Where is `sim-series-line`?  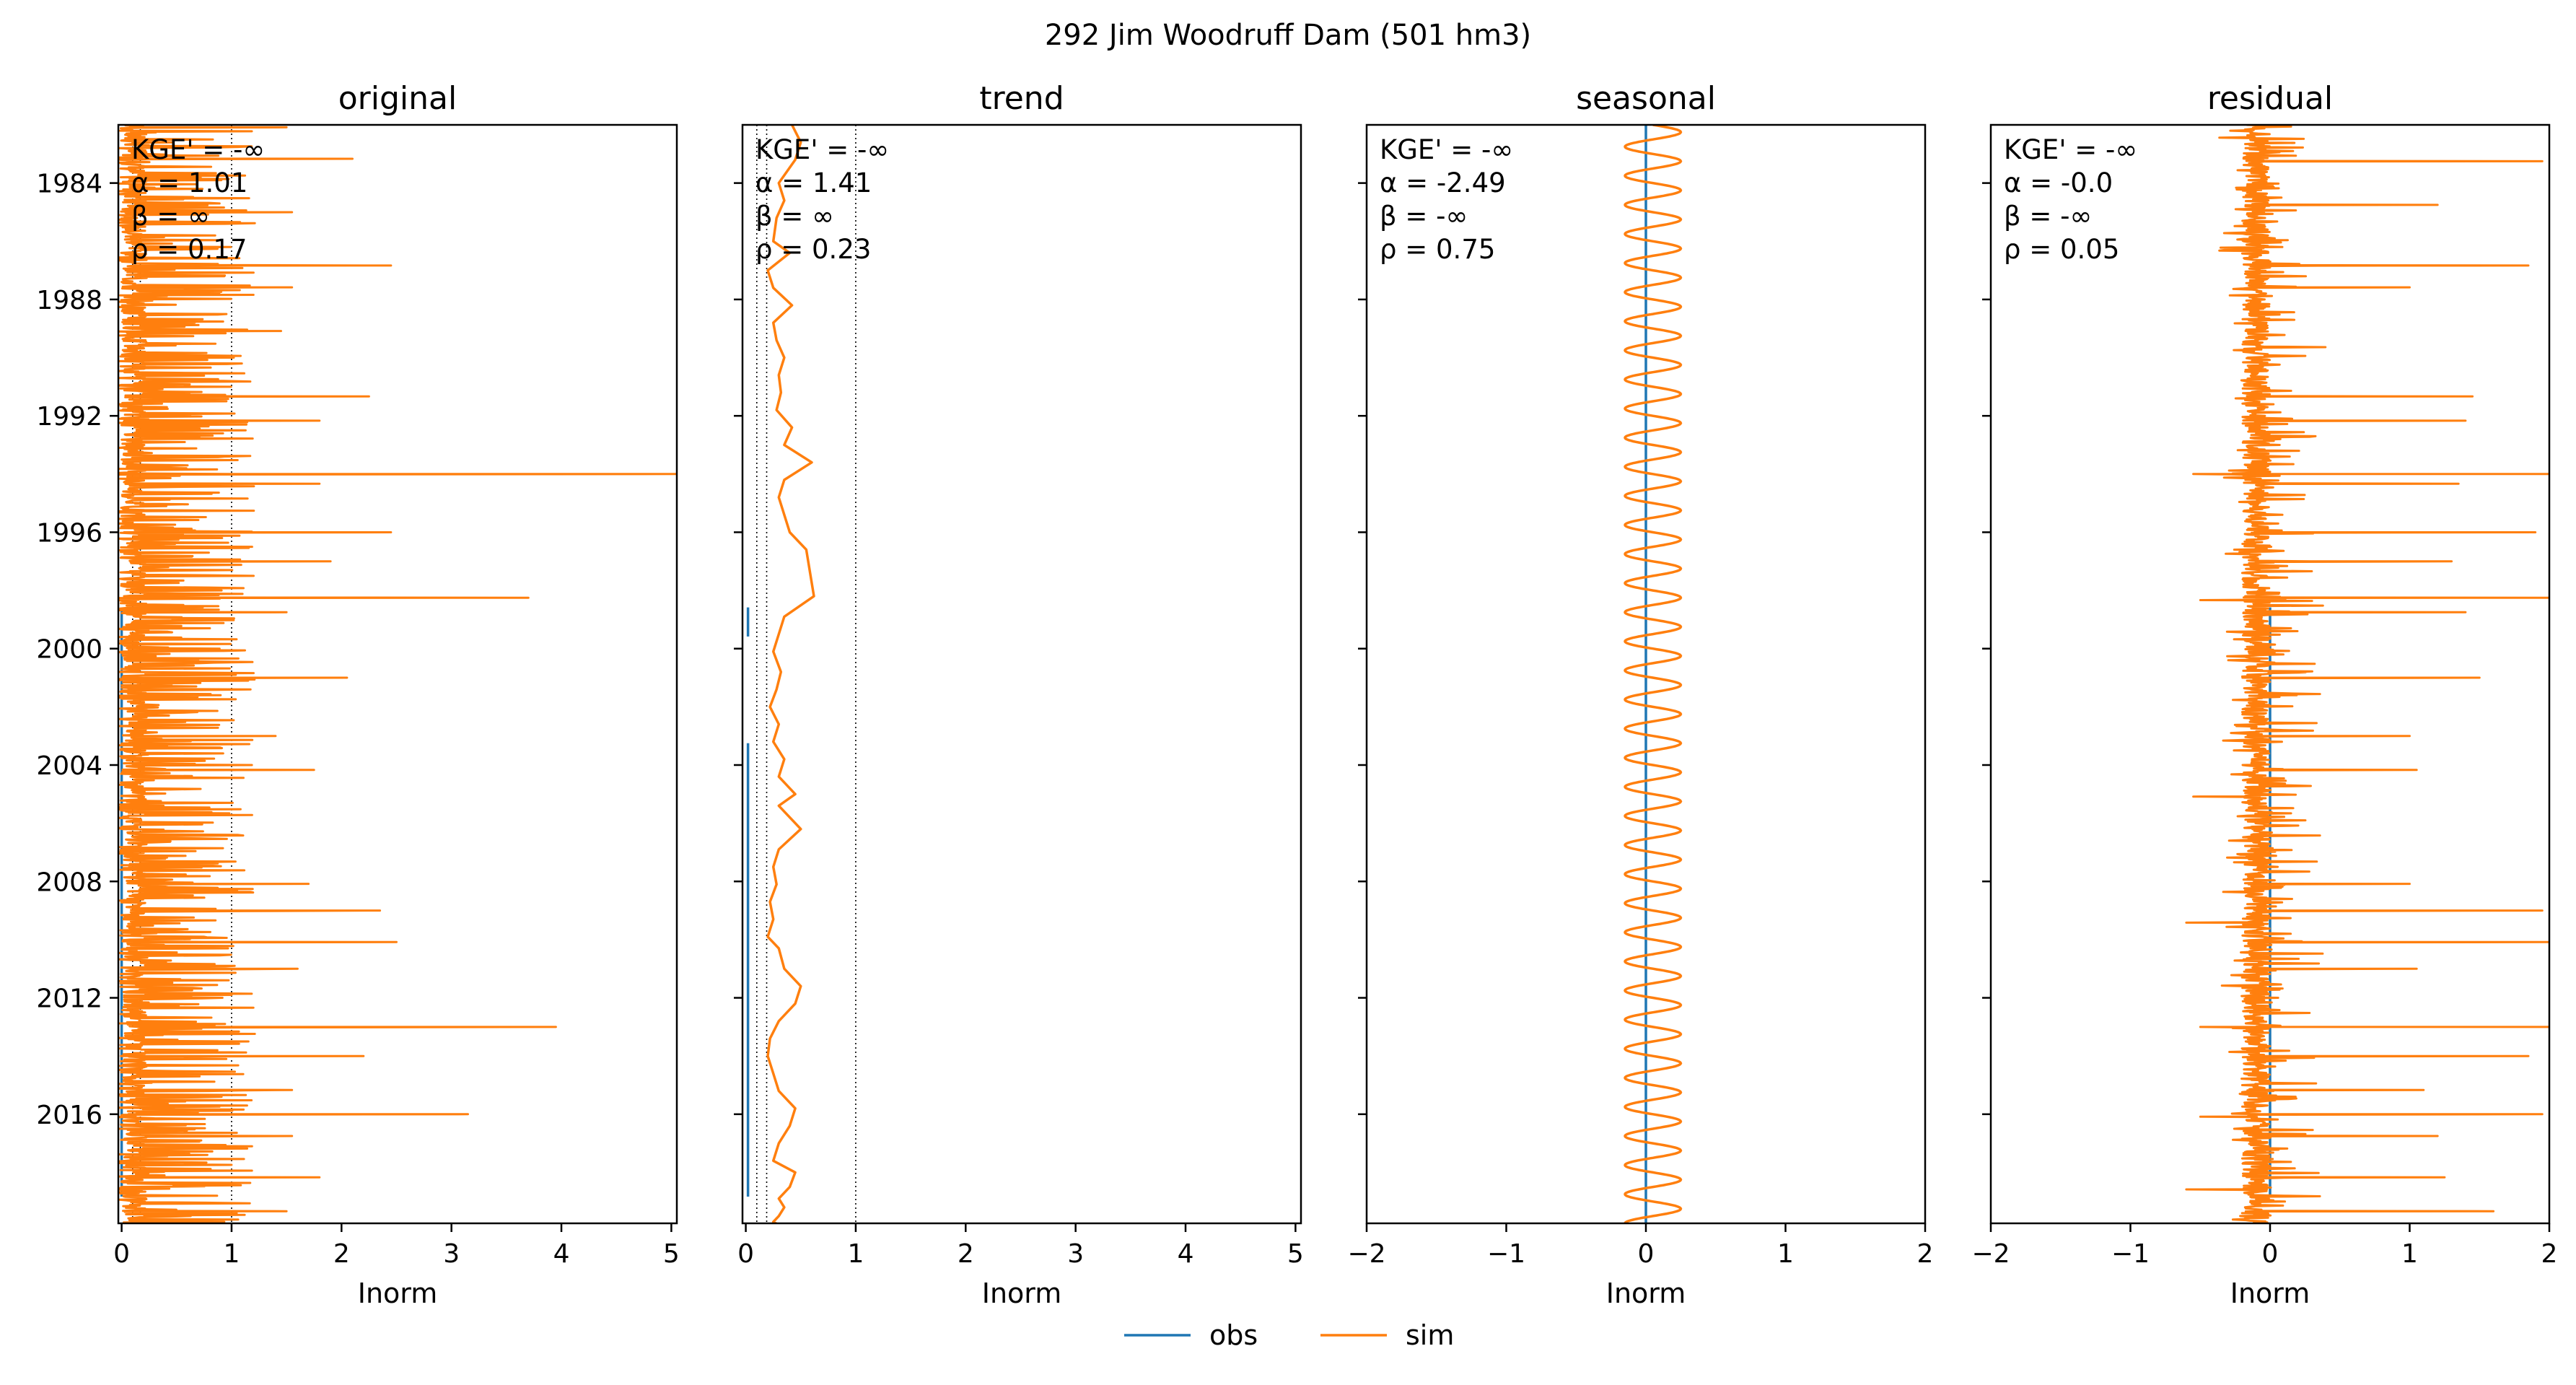
sim-series-line is located at coordinates (2367, 674).